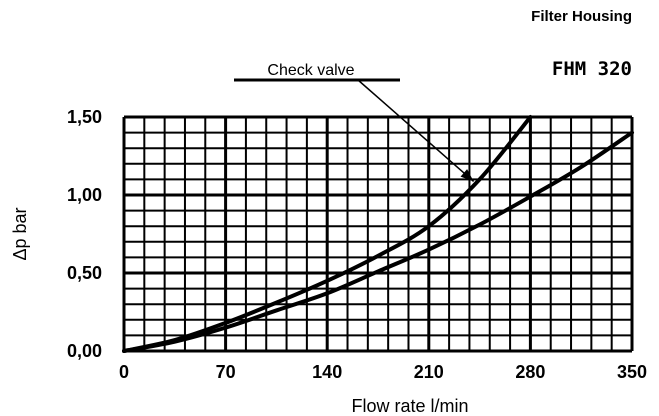  Describe the element at coordinates (84, 117) in the screenshot. I see `y-tick-label: 1,50` at that location.